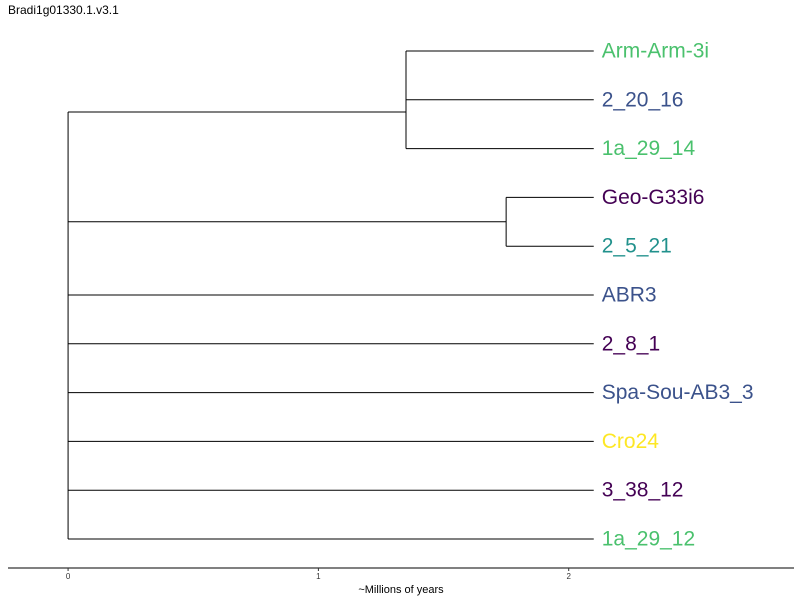 The height and width of the screenshot is (600, 800). I want to click on tip-label-3: Geo-G33i6, so click(653, 197).